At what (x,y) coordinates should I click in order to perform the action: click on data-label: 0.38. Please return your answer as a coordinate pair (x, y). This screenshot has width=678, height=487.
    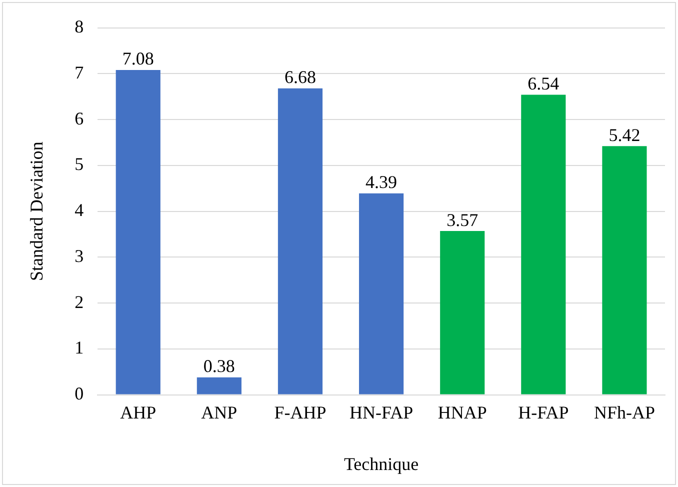
    Looking at the image, I should click on (219, 366).